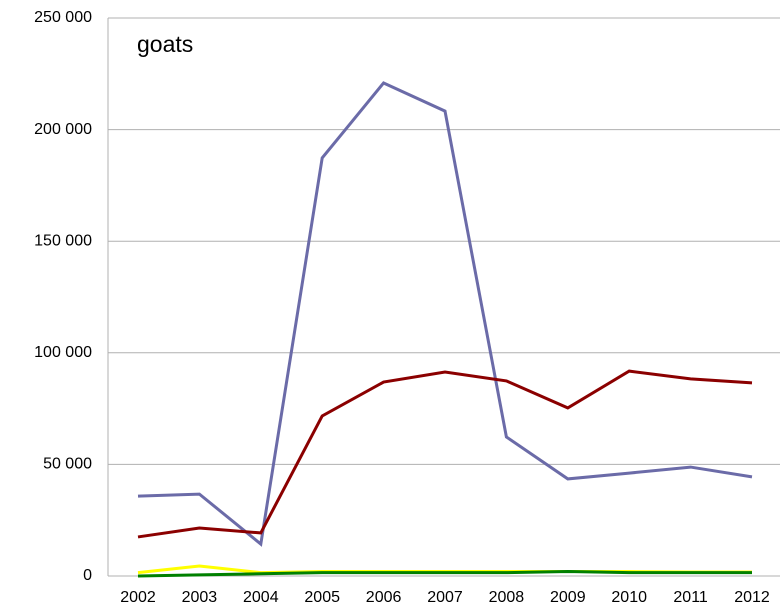 Image resolution: width=780 pixels, height=609 pixels. What do you see at coordinates (63, 240) in the screenshot?
I see `y-tick-label: 150 000` at bounding box center [63, 240].